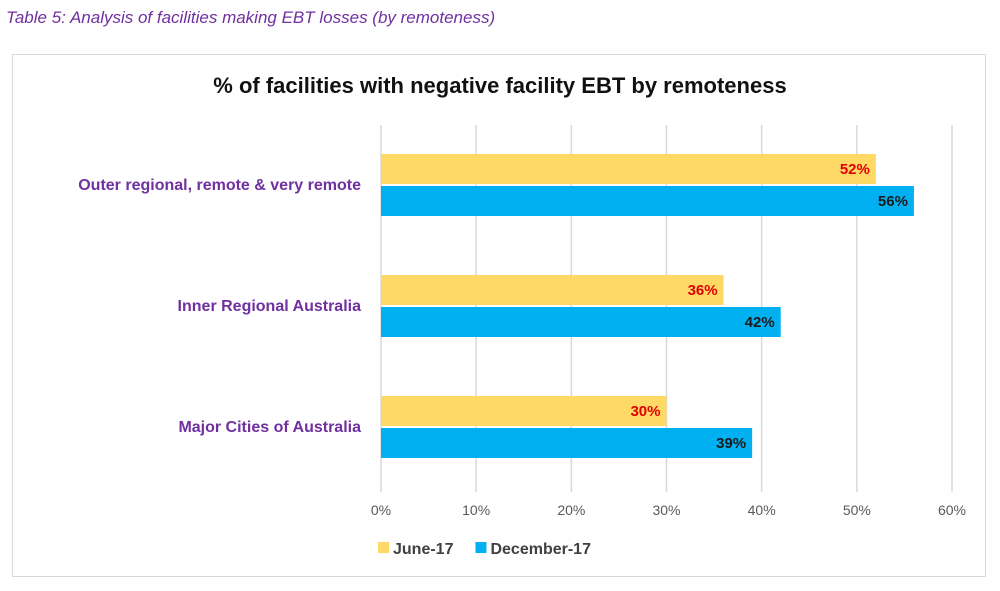 This screenshot has height=591, width=1000. What do you see at coordinates (952, 510) in the screenshot?
I see `x-tick-label: 60%` at bounding box center [952, 510].